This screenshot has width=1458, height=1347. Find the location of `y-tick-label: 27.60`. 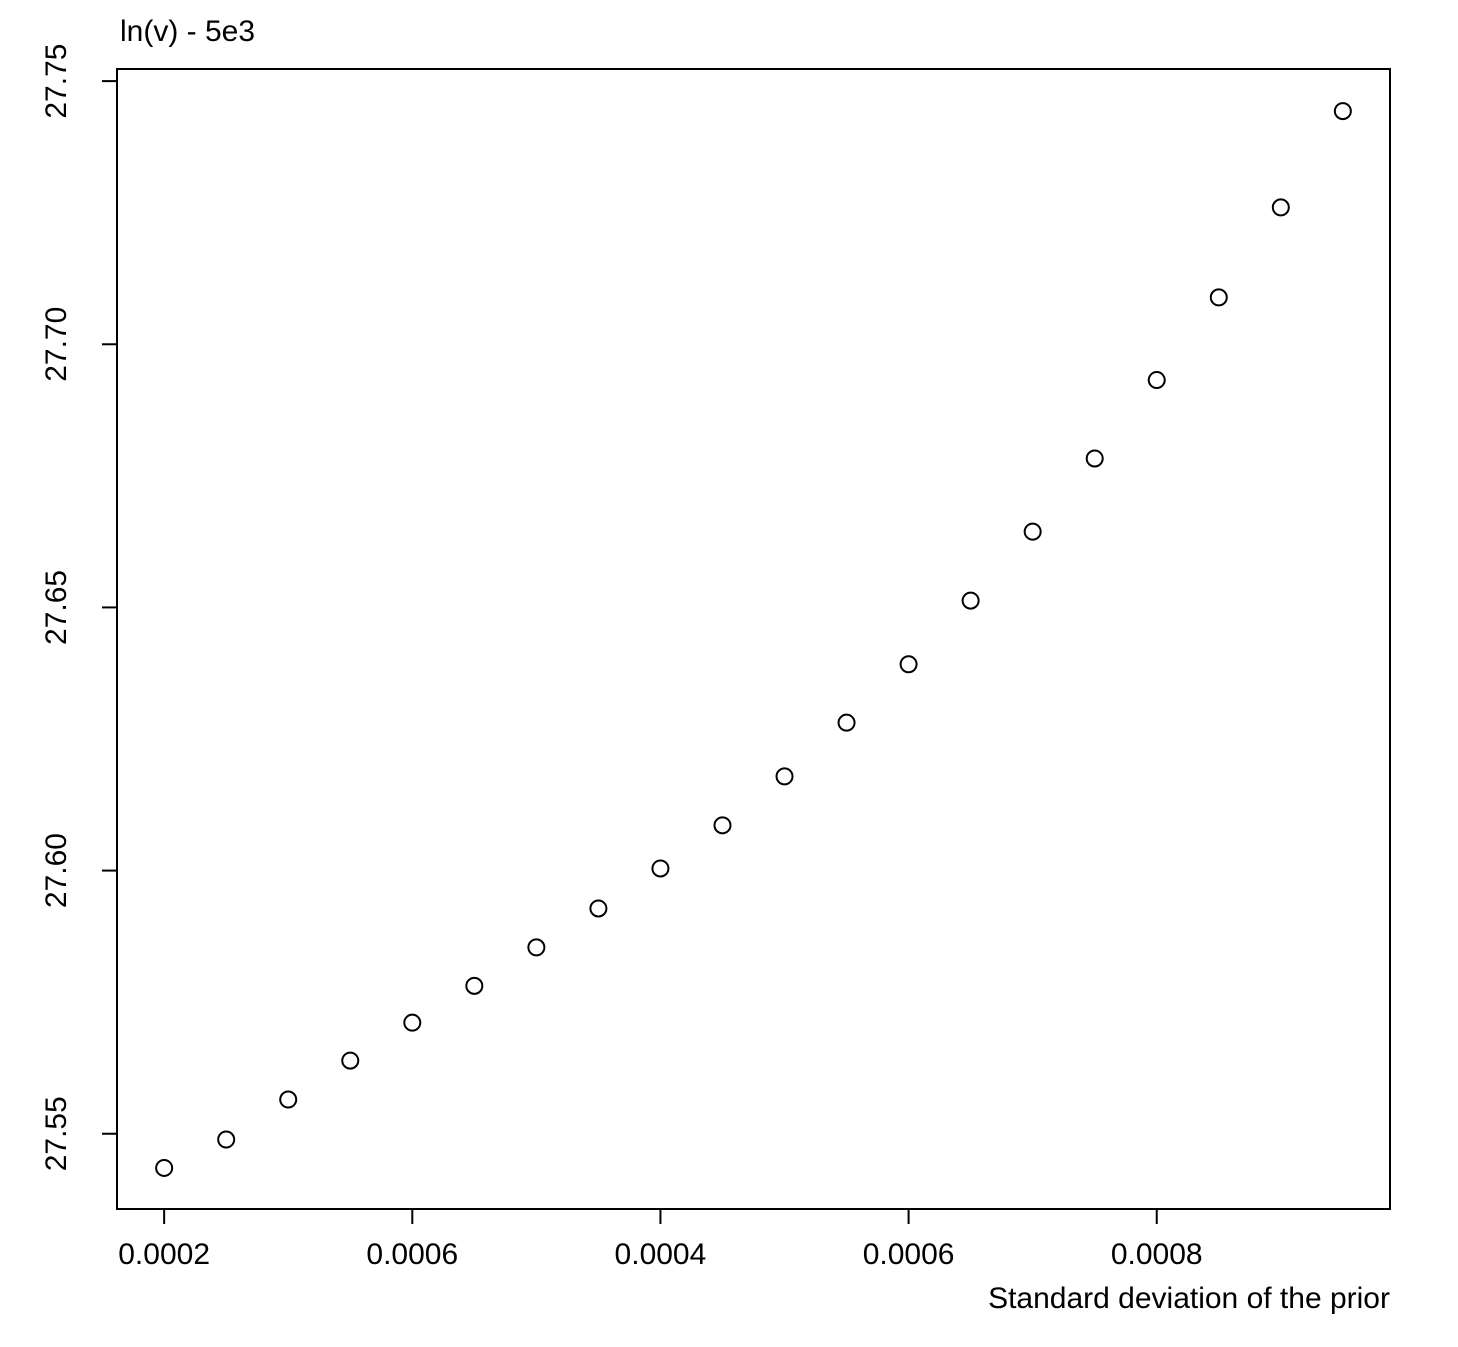

y-tick-label: 27.60 is located at coordinates (56, 870).